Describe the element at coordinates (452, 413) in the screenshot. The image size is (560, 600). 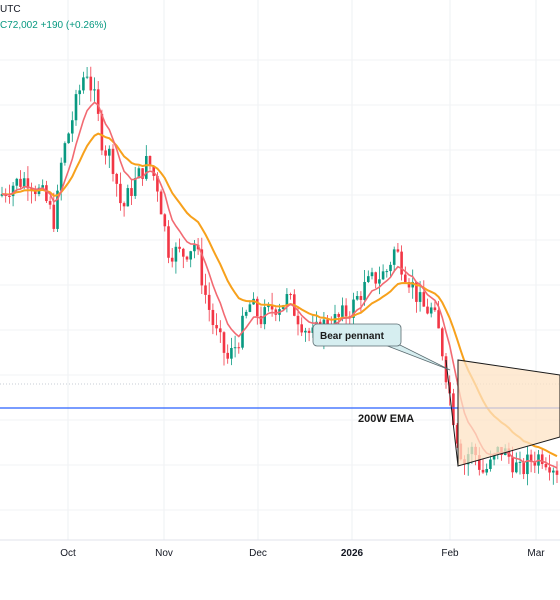
I see `pennant-pole` at that location.